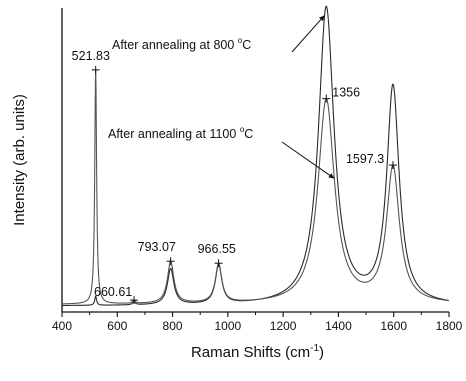 This screenshot has width=466, height=381. Describe the element at coordinates (19, 160) in the screenshot. I see `y-axis-label: Intensity (arb. units)` at that location.